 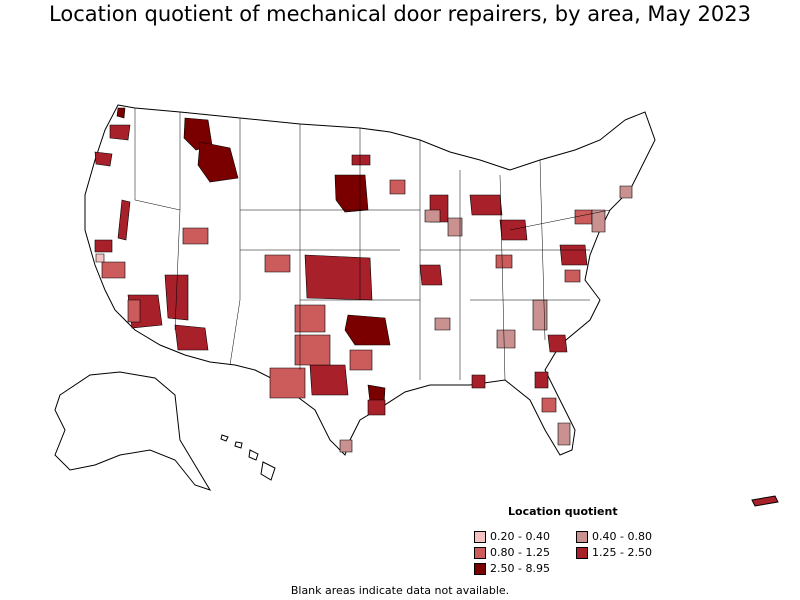 I want to click on area-arizona-south, so click(x=191, y=337).